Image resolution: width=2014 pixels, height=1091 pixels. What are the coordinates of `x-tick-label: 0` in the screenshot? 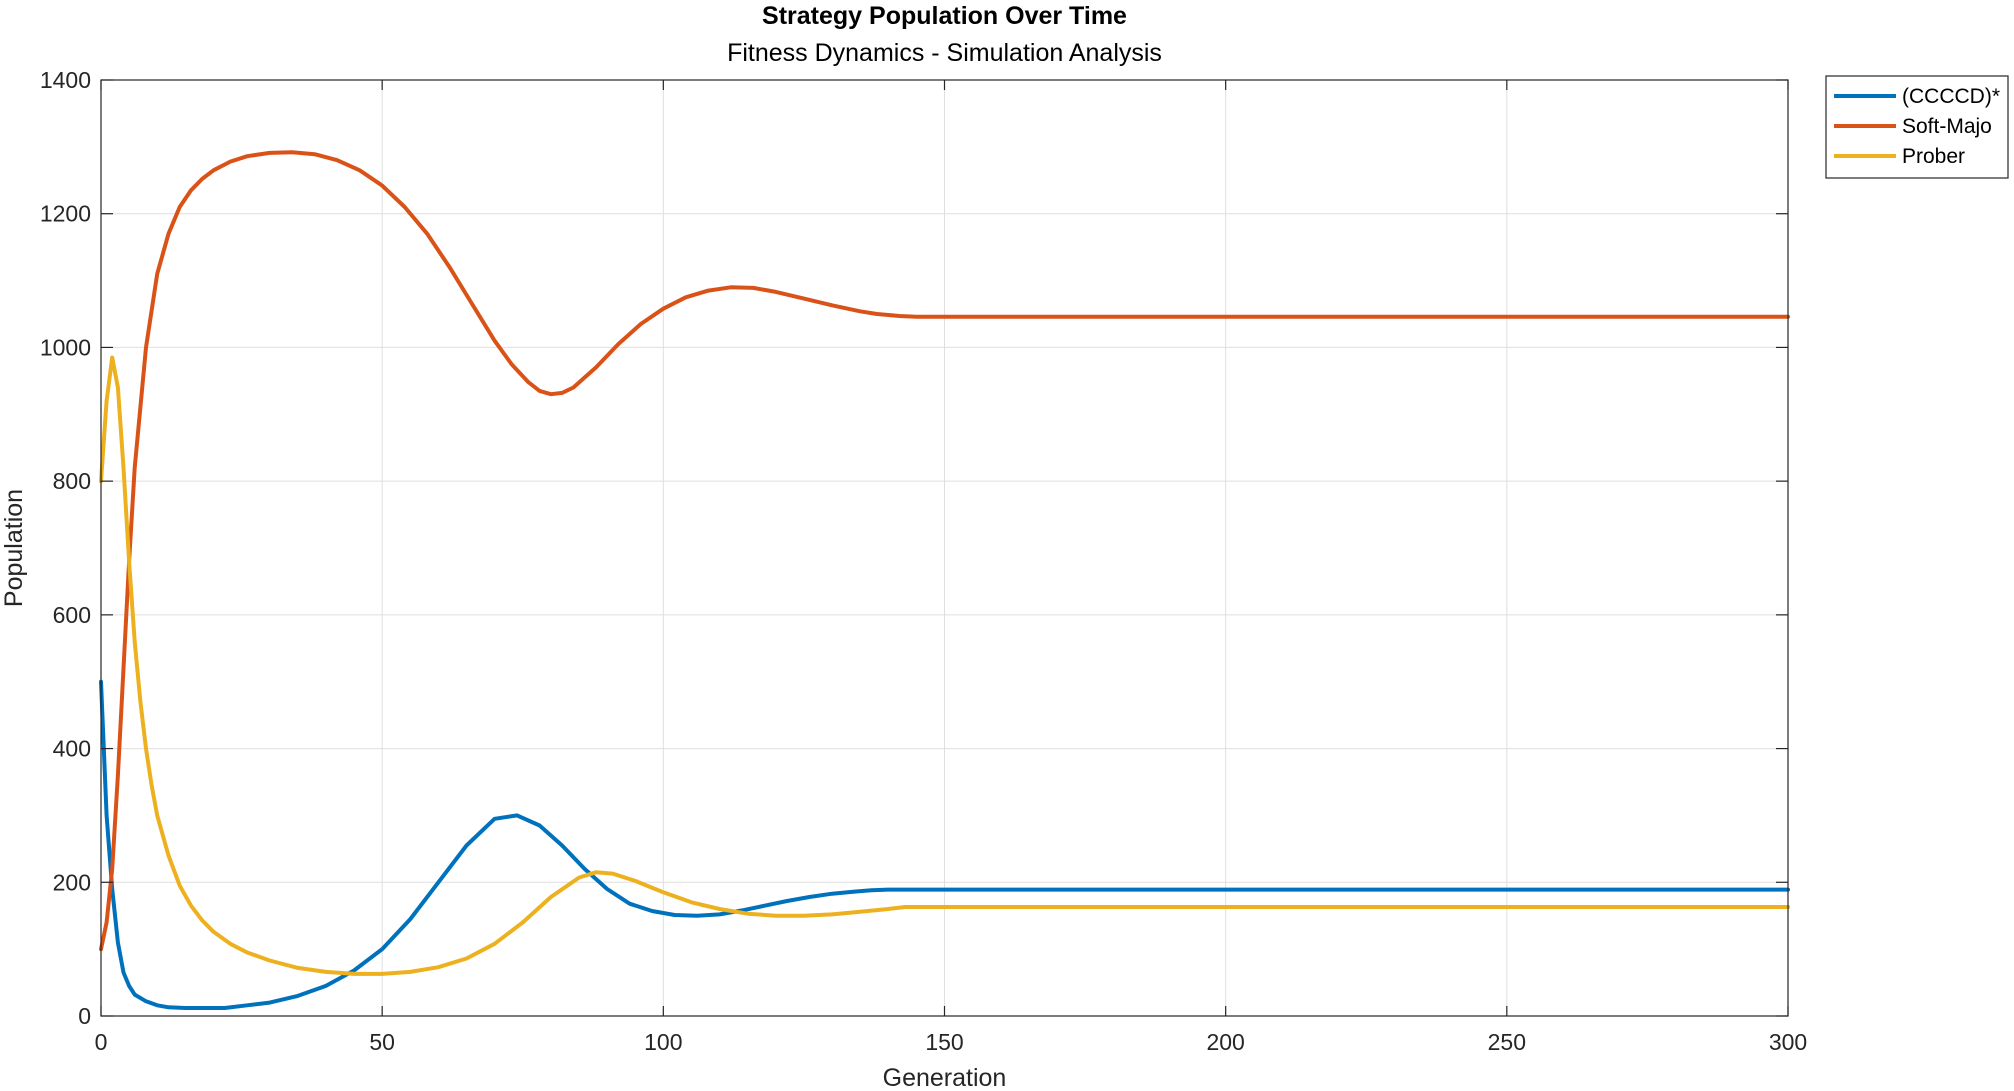 It's located at (101, 1042).